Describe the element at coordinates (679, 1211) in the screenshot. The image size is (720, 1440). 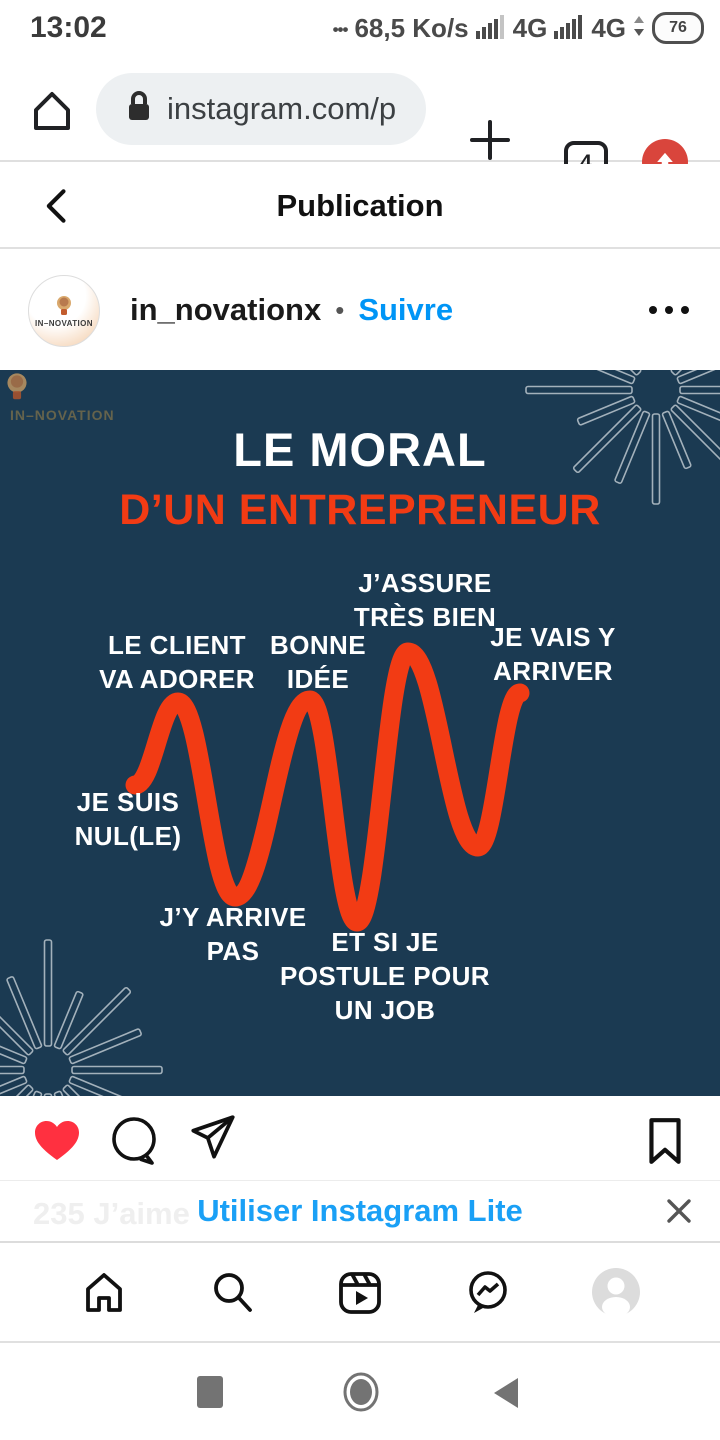
I see `close-icon` at that location.